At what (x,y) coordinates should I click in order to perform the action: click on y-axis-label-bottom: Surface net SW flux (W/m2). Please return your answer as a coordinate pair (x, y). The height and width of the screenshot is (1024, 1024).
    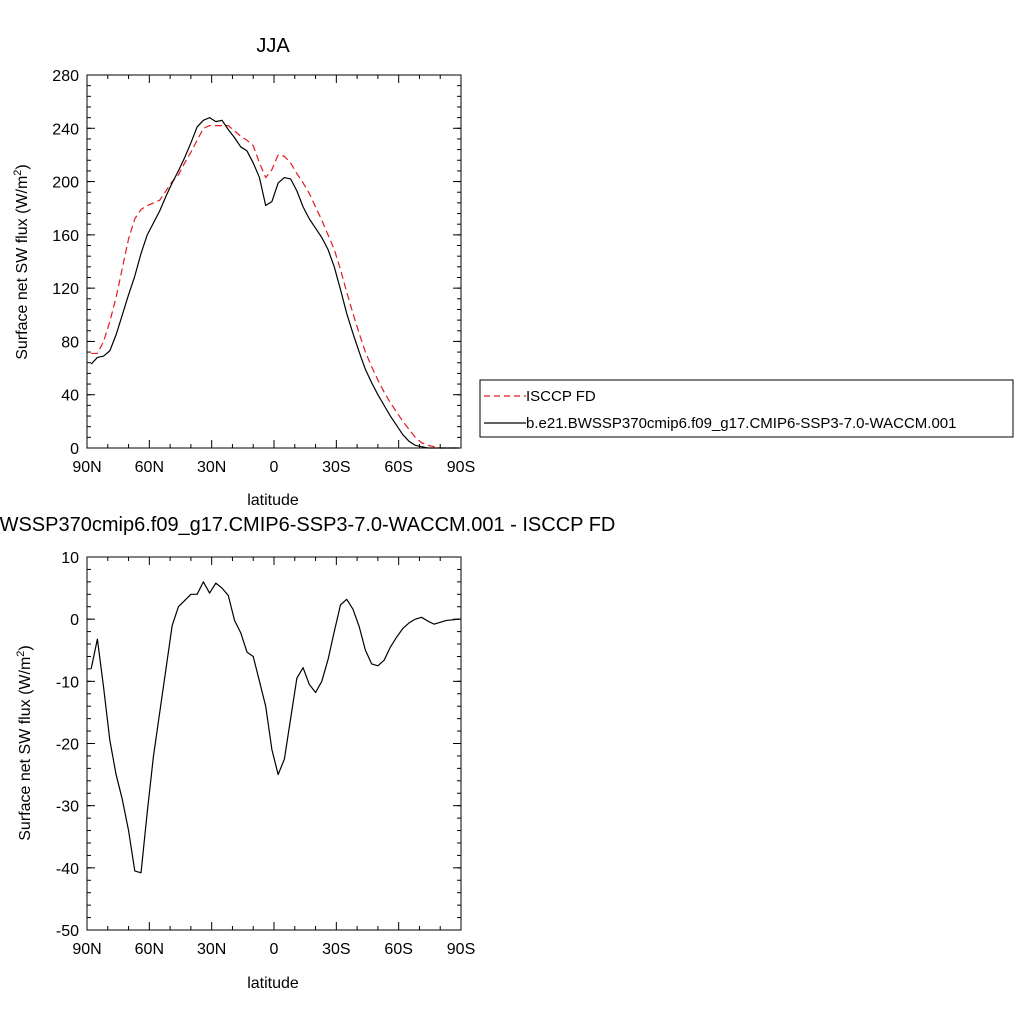
    Looking at the image, I should click on (24, 743).